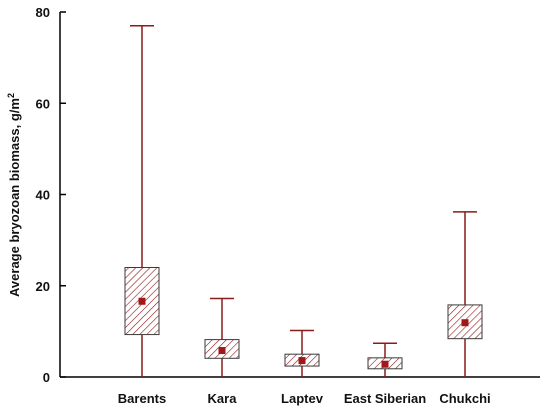  Describe the element at coordinates (142, 200) in the screenshot. I see `box-barents` at that location.